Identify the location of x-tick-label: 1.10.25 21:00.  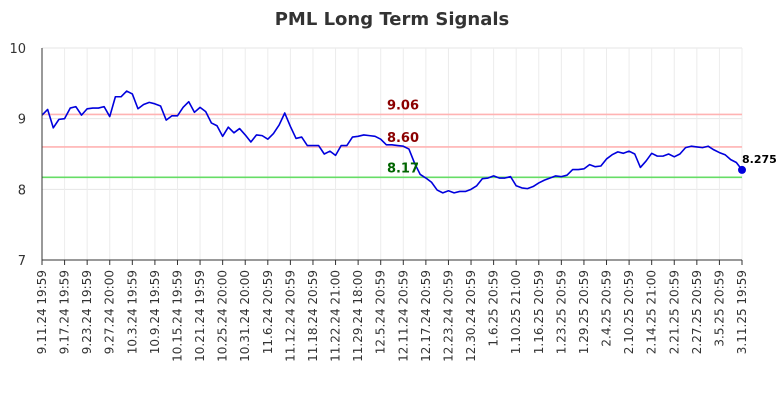
(516, 312).